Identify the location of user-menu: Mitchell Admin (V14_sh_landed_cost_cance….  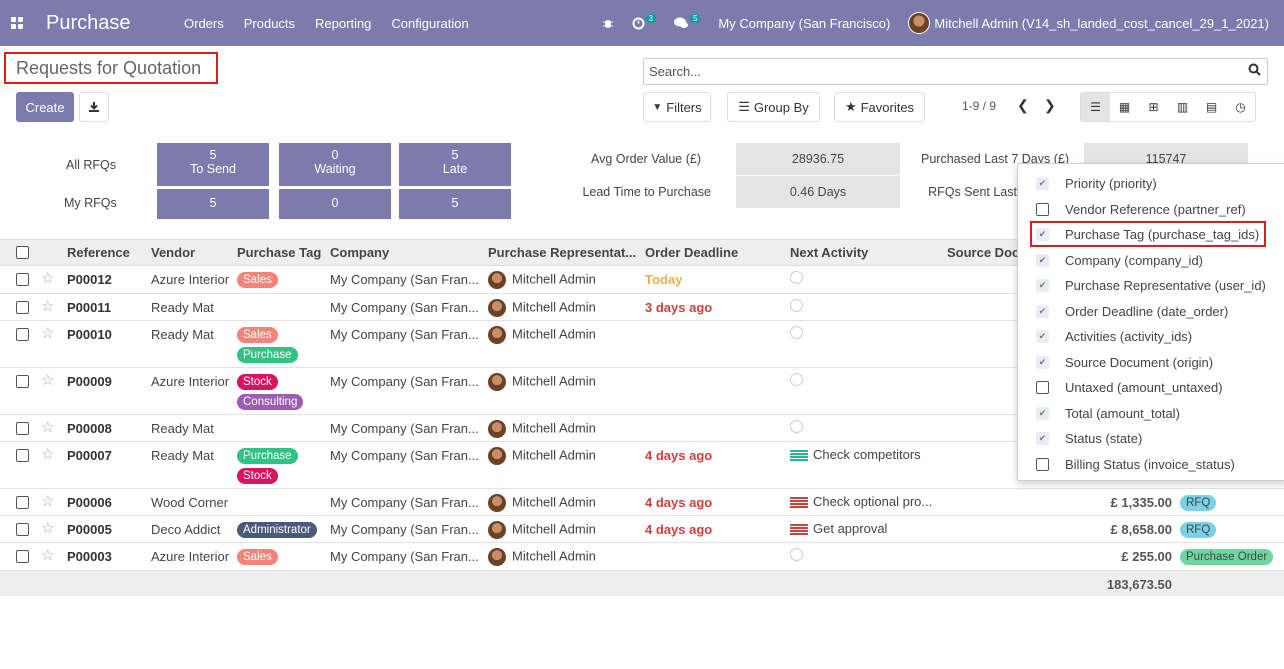
(1088, 23).